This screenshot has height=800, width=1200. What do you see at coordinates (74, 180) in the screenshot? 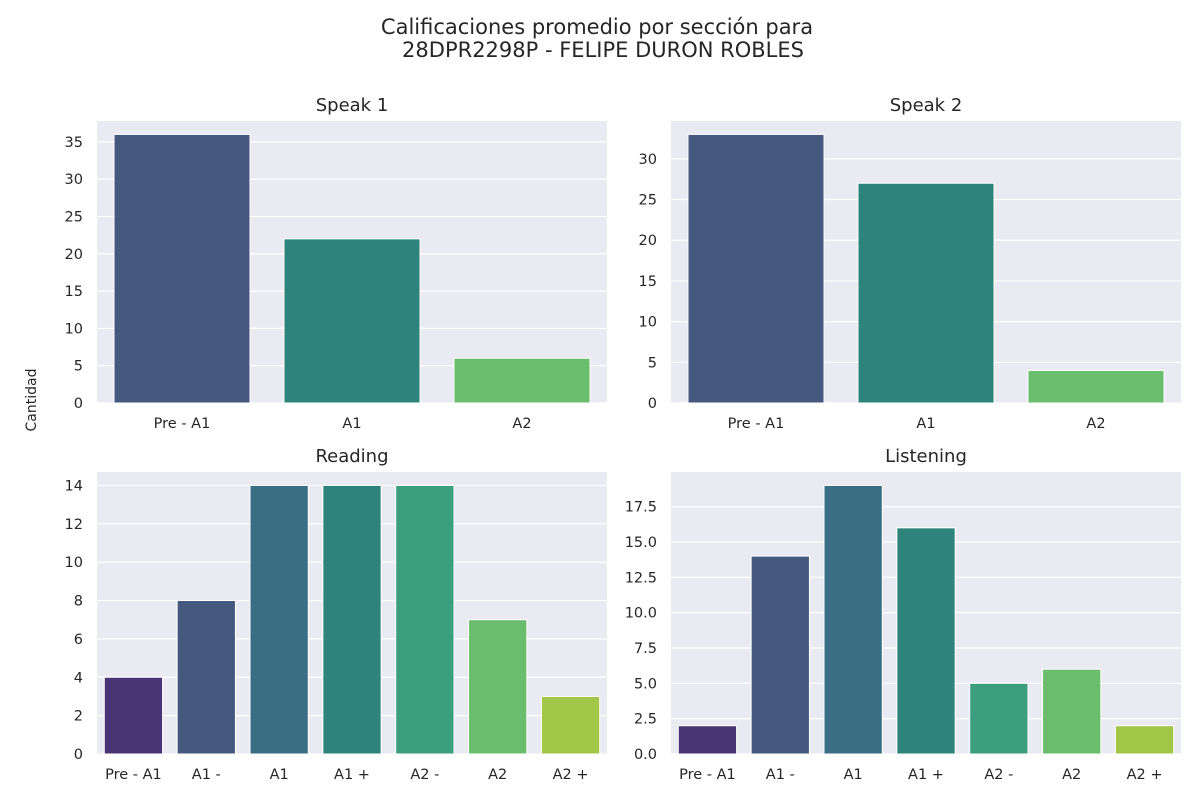
I see `y-tick-label-speak-1: 30` at bounding box center [74, 180].